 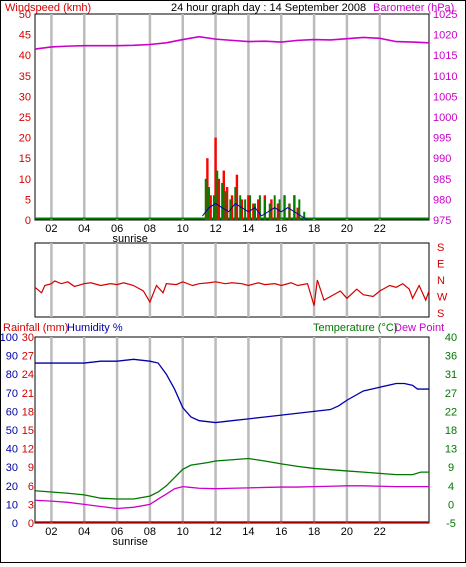 I want to click on windspeed-tick-label: 40, so click(x=25, y=56).